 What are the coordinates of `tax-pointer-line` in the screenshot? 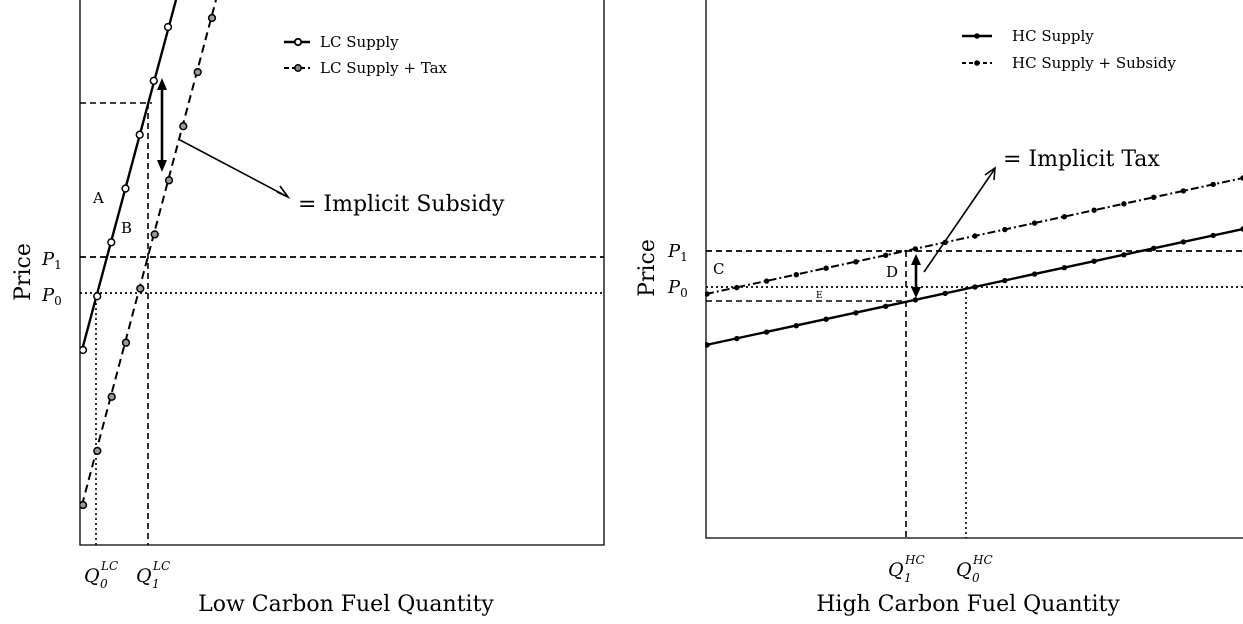 It's located at (959, 221).